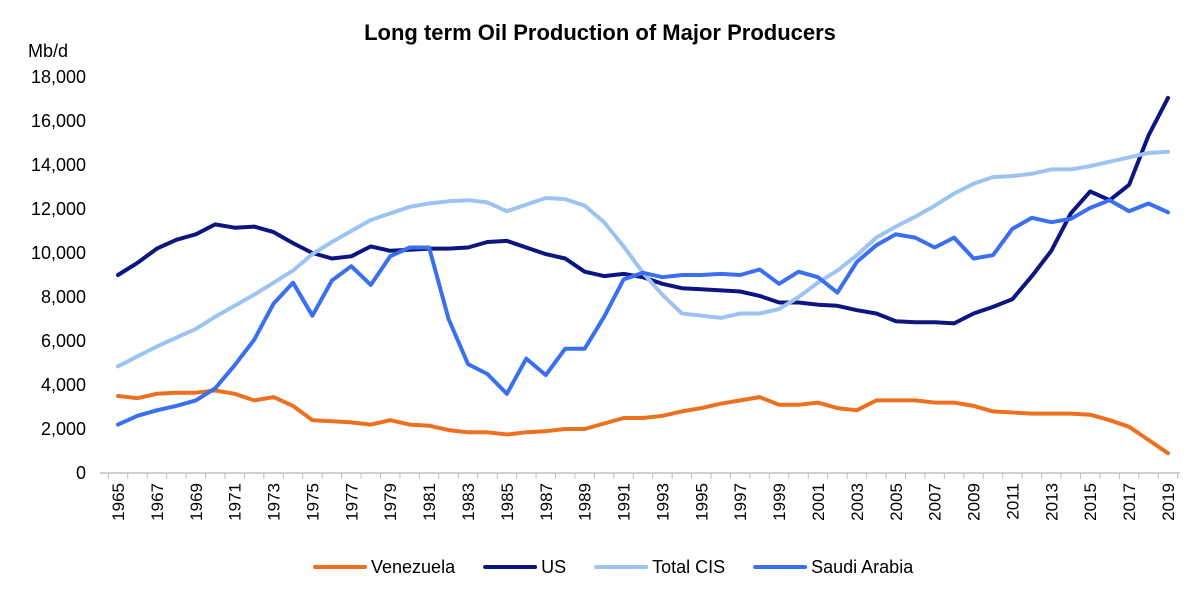  I want to click on y-tick-label: 8,000, so click(63, 297).